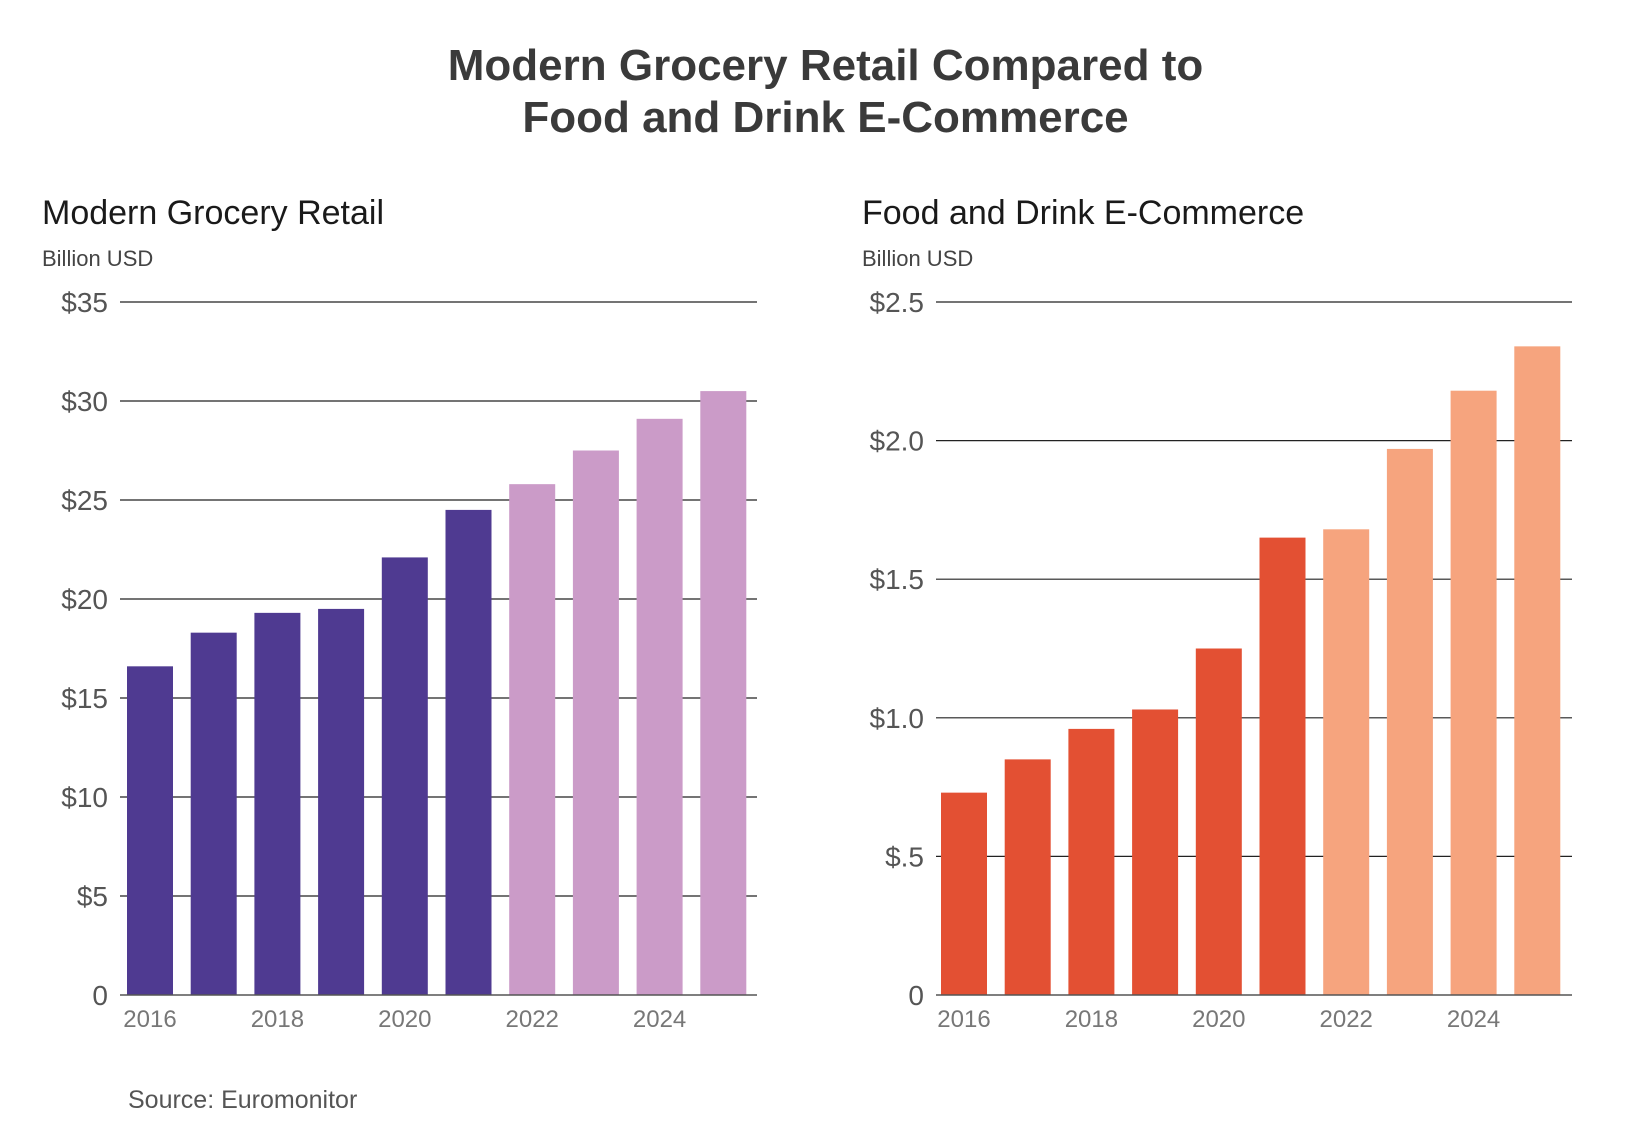 The image size is (1651, 1134). What do you see at coordinates (84, 401) in the screenshot?
I see `left-y-tick-label: $30` at bounding box center [84, 401].